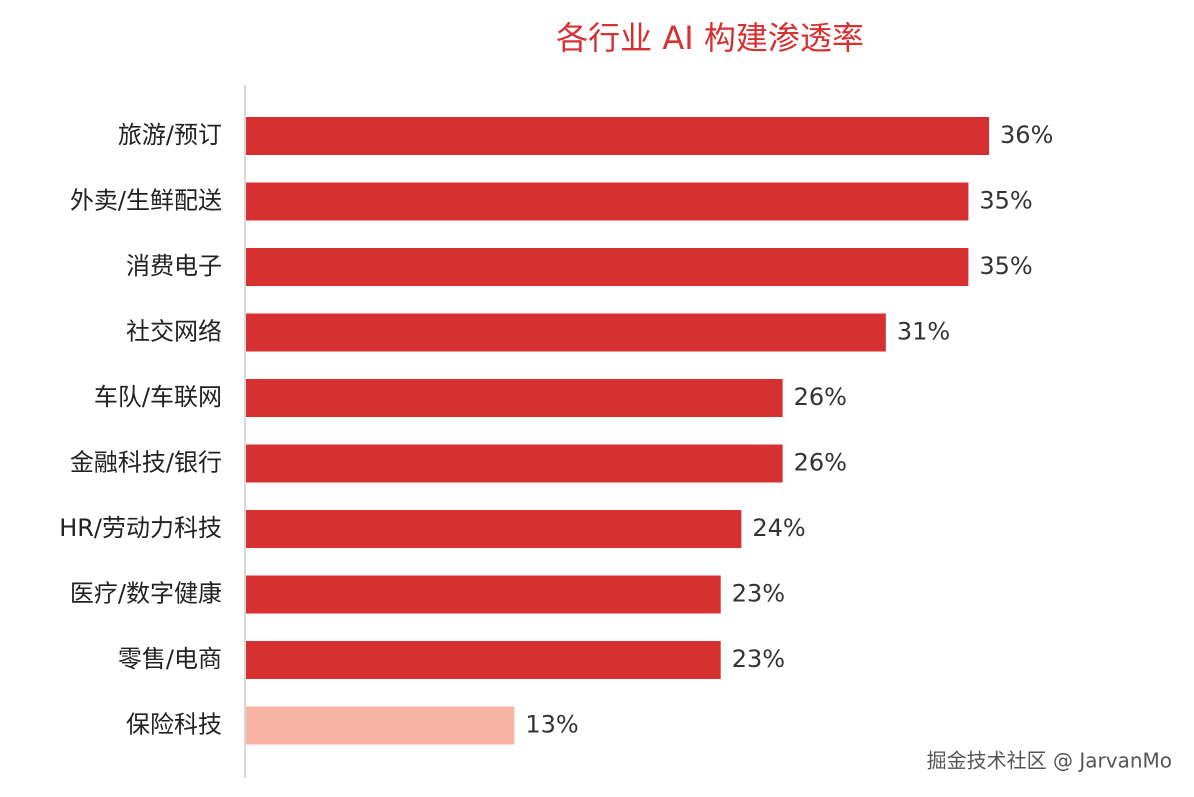  Describe the element at coordinates (710, 38) in the screenshot. I see `chart-title: 各行业 AI 构建渗透率` at that location.